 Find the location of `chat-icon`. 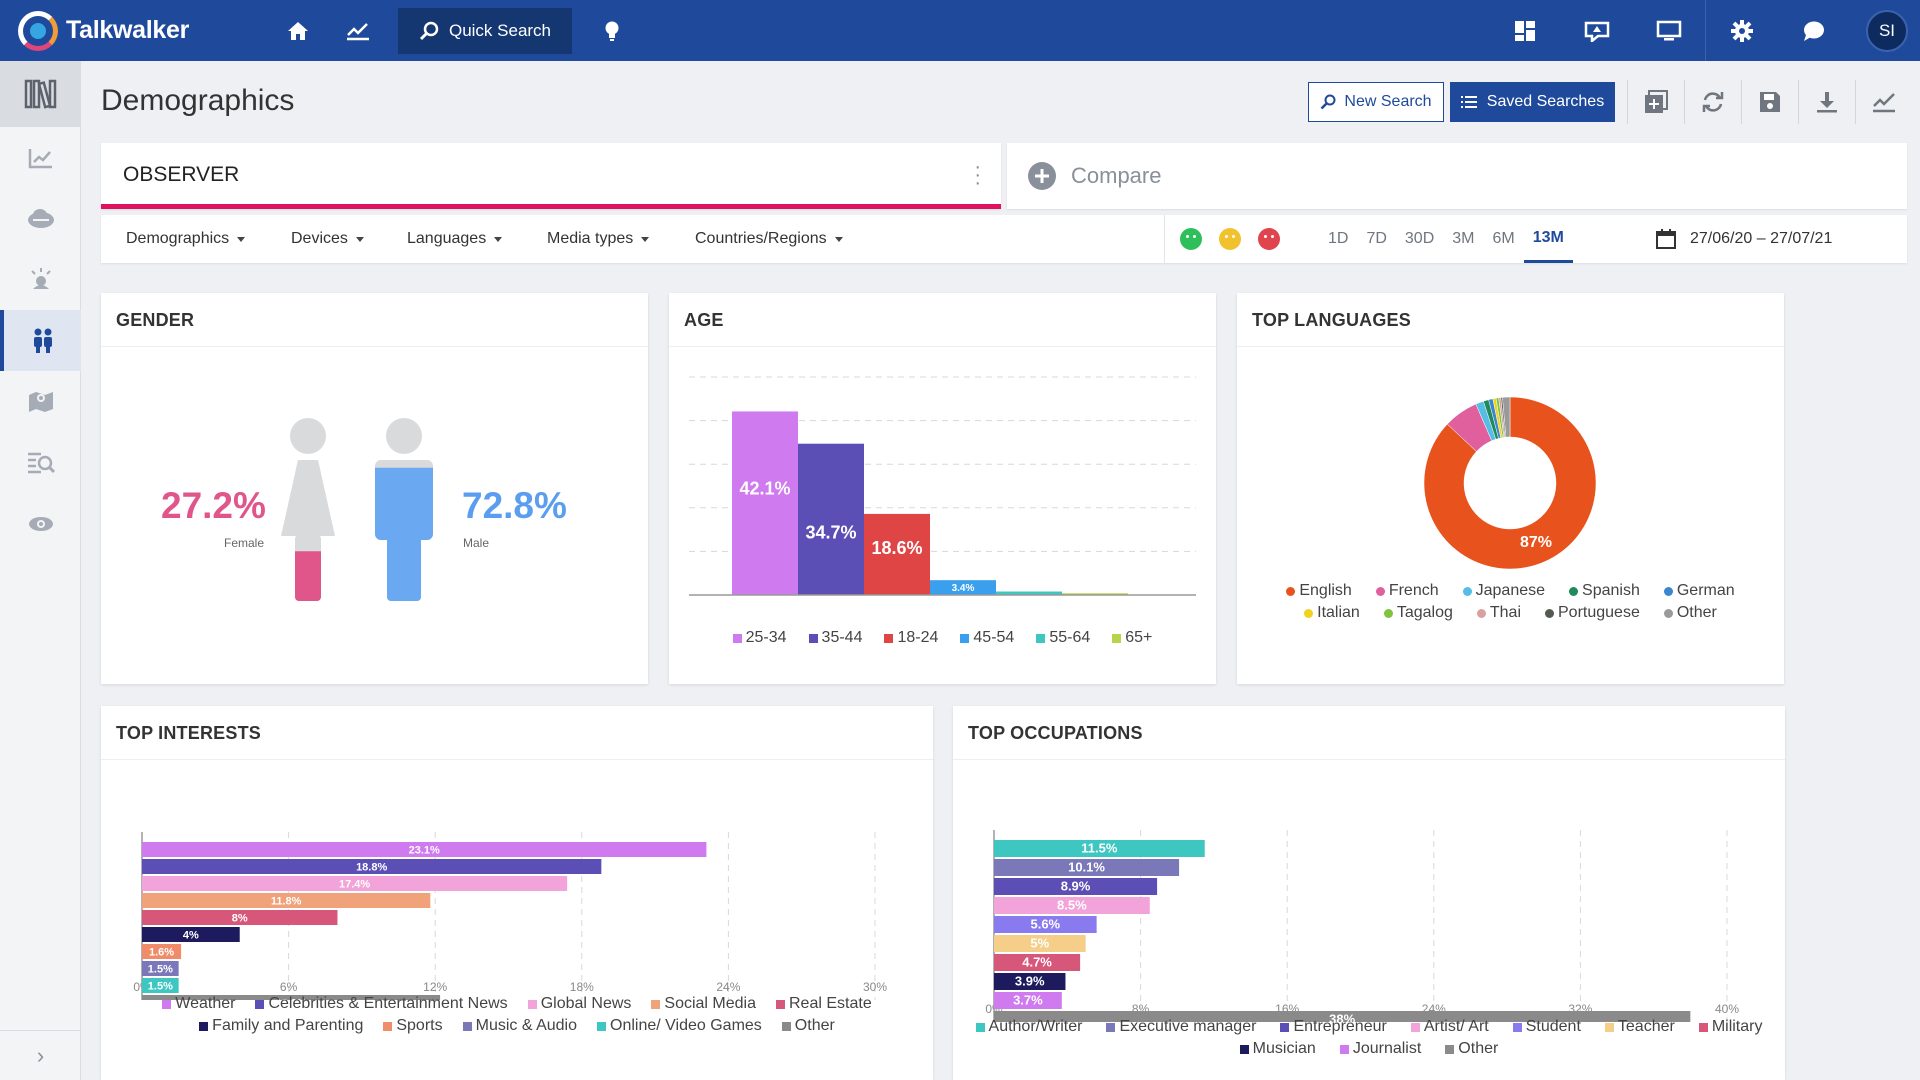

chat-icon is located at coordinates (1814, 30).